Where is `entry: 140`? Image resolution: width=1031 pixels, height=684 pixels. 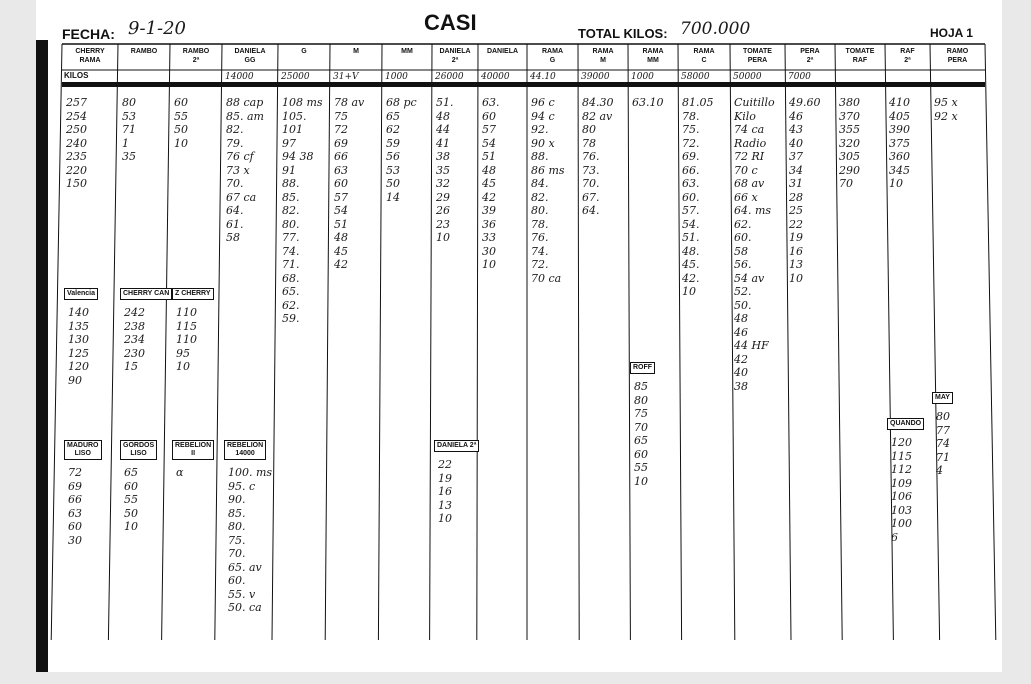
entry: 140 is located at coordinates (78, 312).